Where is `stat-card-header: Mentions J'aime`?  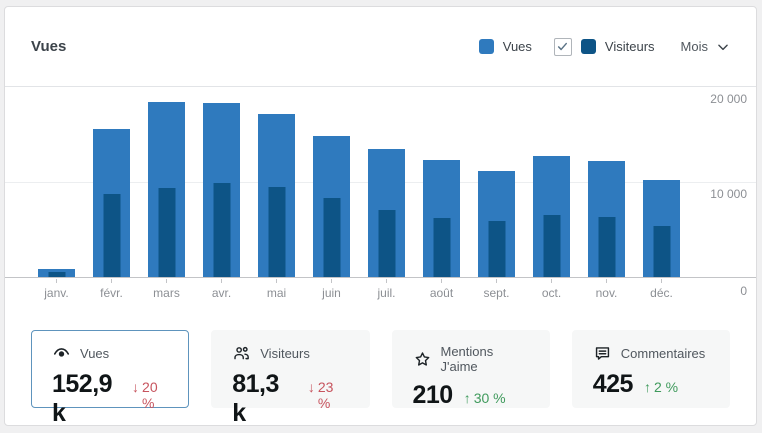 stat-card-header: Mentions J'aime is located at coordinates (471, 359).